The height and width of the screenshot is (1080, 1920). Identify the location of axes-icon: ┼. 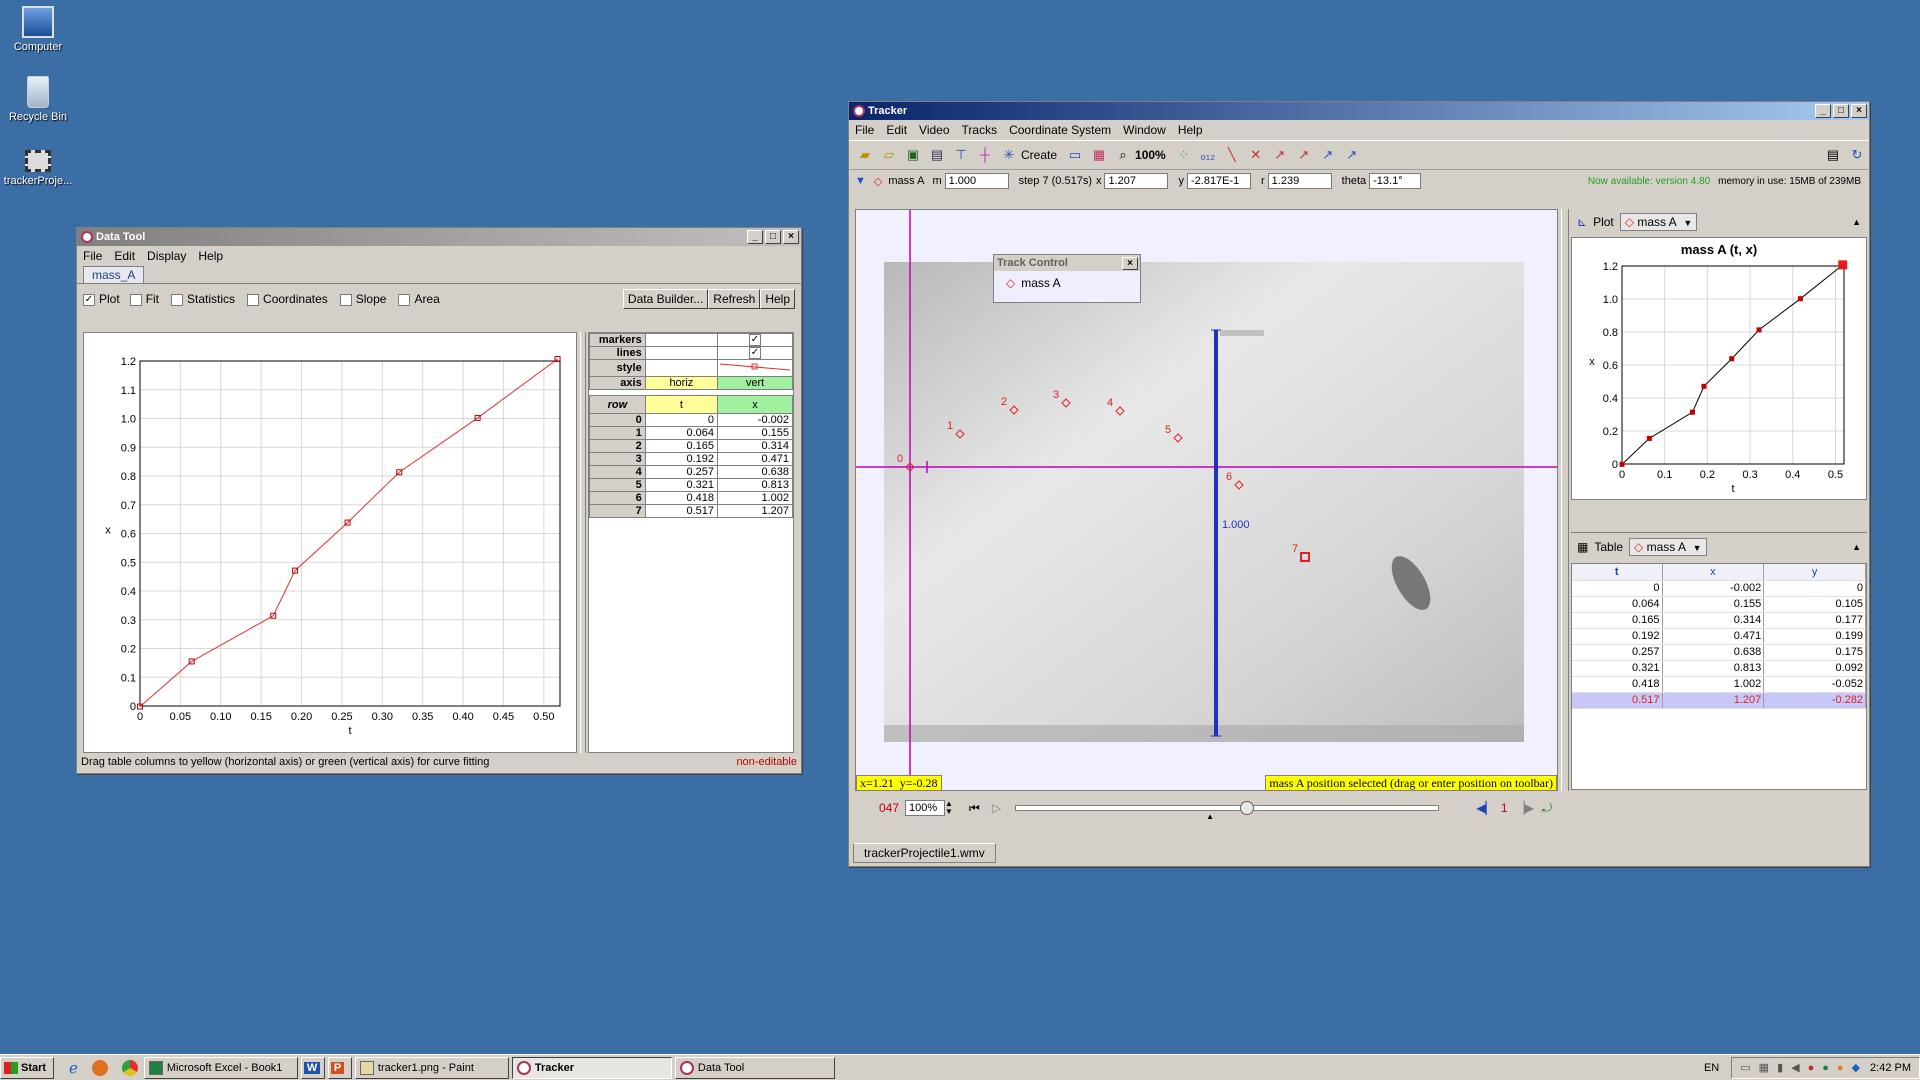
(985, 154).